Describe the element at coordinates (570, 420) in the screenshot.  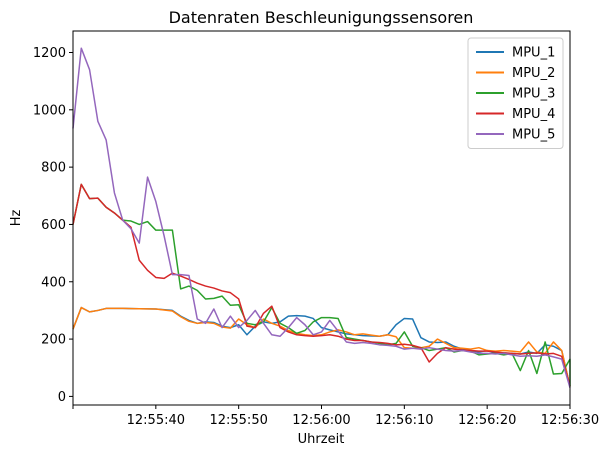
I see `x-tick-label: 12:56:30` at that location.